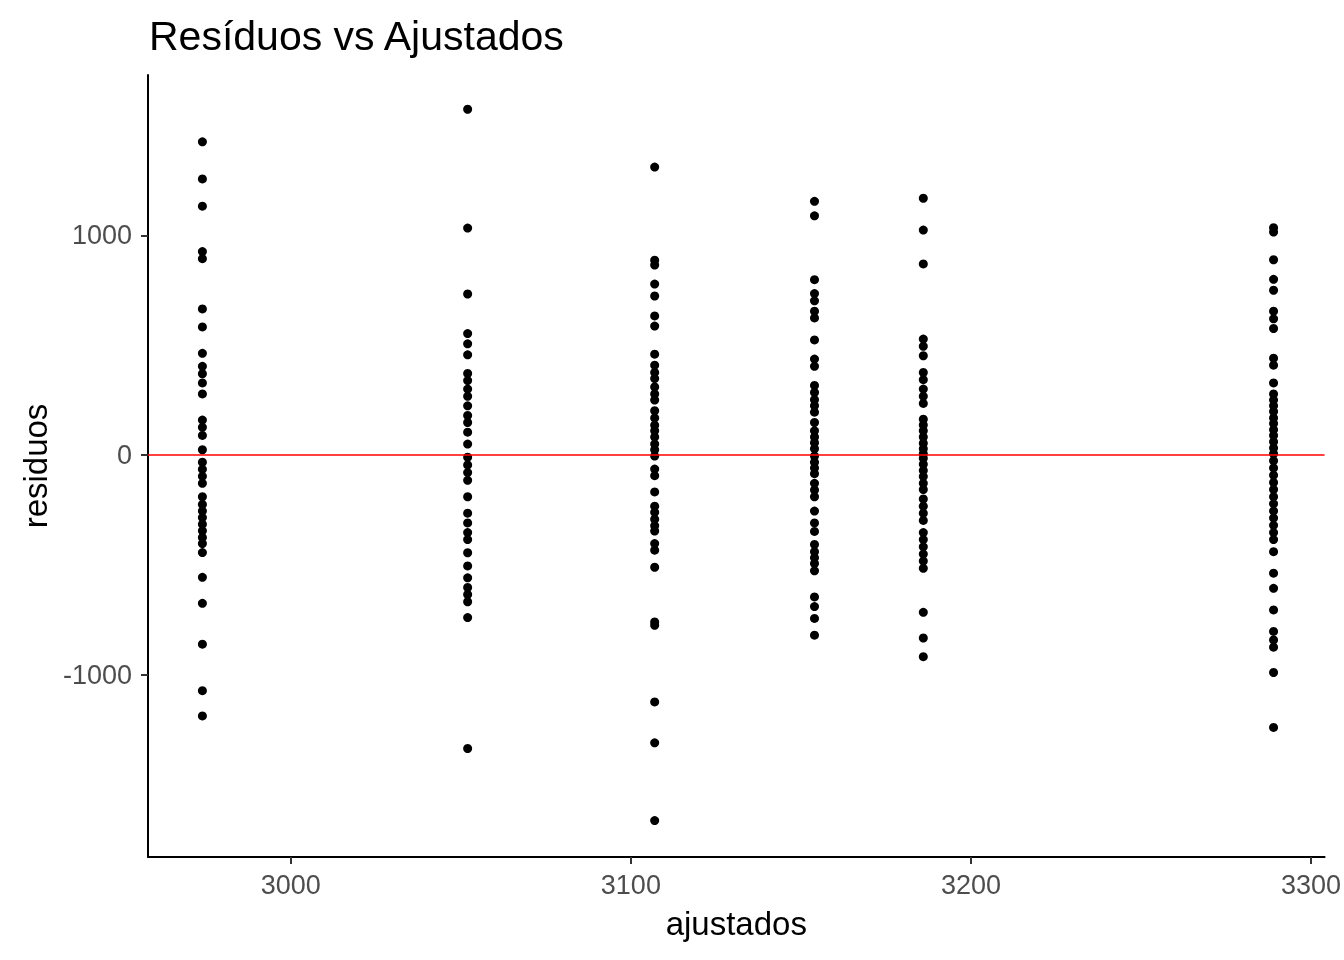 The height and width of the screenshot is (960, 1344). What do you see at coordinates (124, 455) in the screenshot?
I see `y-tick-label: 0` at bounding box center [124, 455].